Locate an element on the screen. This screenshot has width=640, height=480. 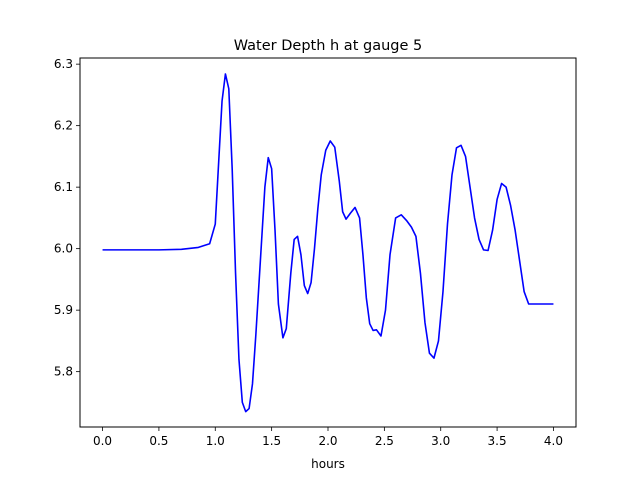
y-tick-label: 6.2 is located at coordinates (63, 126).